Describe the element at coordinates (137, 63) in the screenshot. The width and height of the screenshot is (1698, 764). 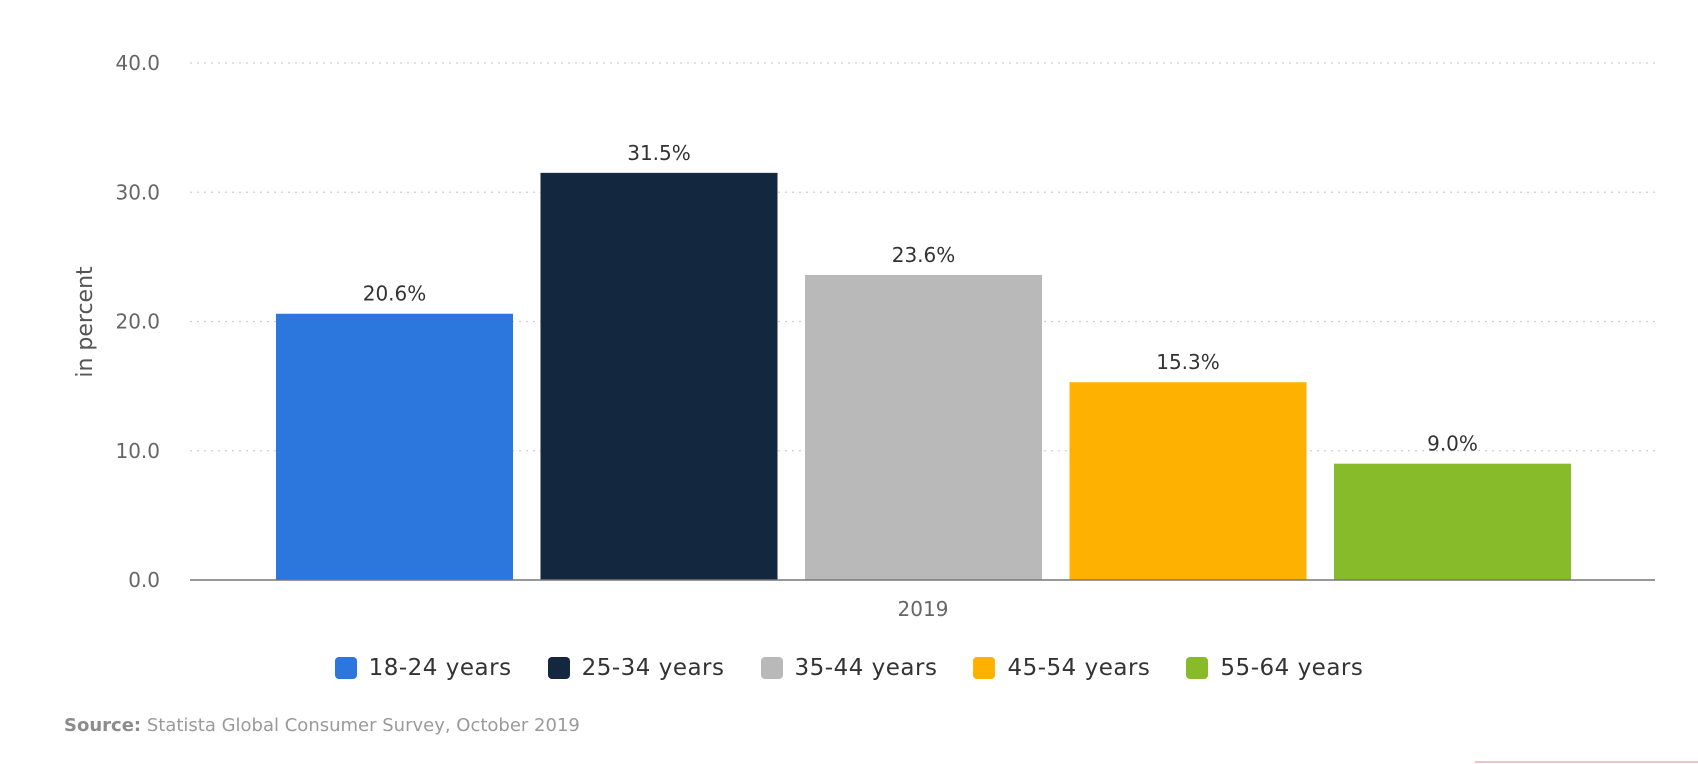
I see `y-tick-label: 40.0` at that location.